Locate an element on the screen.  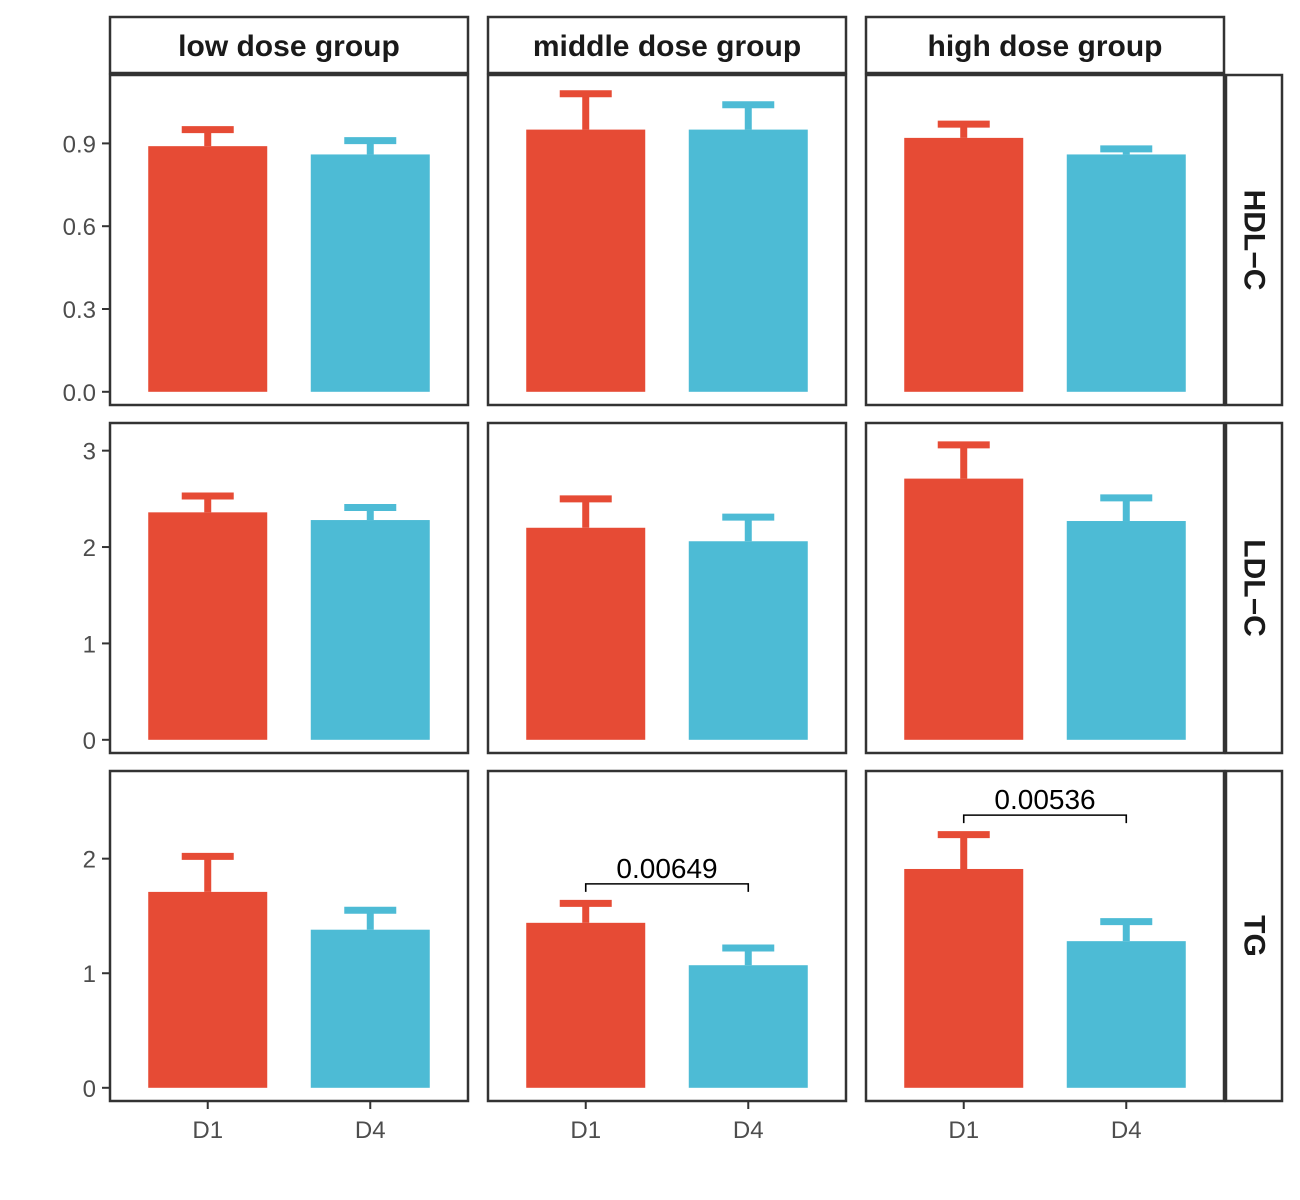
row-strip-label: LDL−C is located at coordinates (1254, 588).